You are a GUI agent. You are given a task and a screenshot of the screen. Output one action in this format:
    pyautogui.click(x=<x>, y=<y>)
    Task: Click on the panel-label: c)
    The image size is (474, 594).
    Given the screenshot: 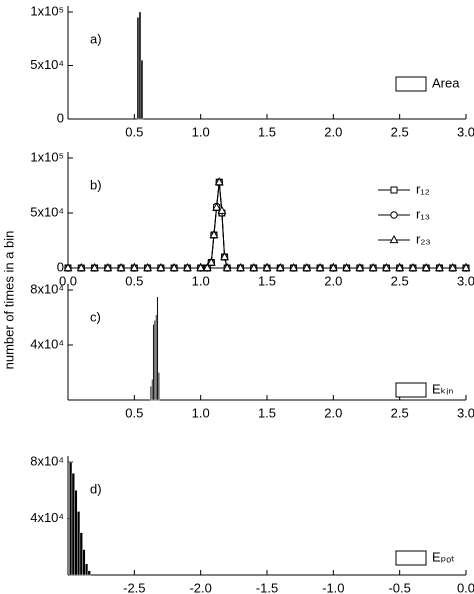 What is the action you would take?
    pyautogui.click(x=95, y=316)
    